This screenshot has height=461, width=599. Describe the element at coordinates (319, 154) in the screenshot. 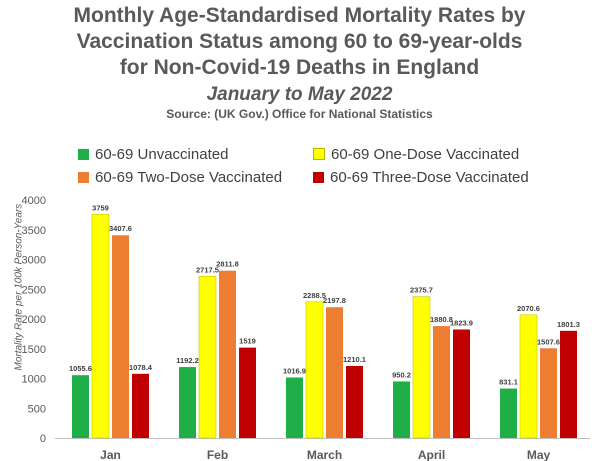

I see `legend-swatch-one-dose` at that location.